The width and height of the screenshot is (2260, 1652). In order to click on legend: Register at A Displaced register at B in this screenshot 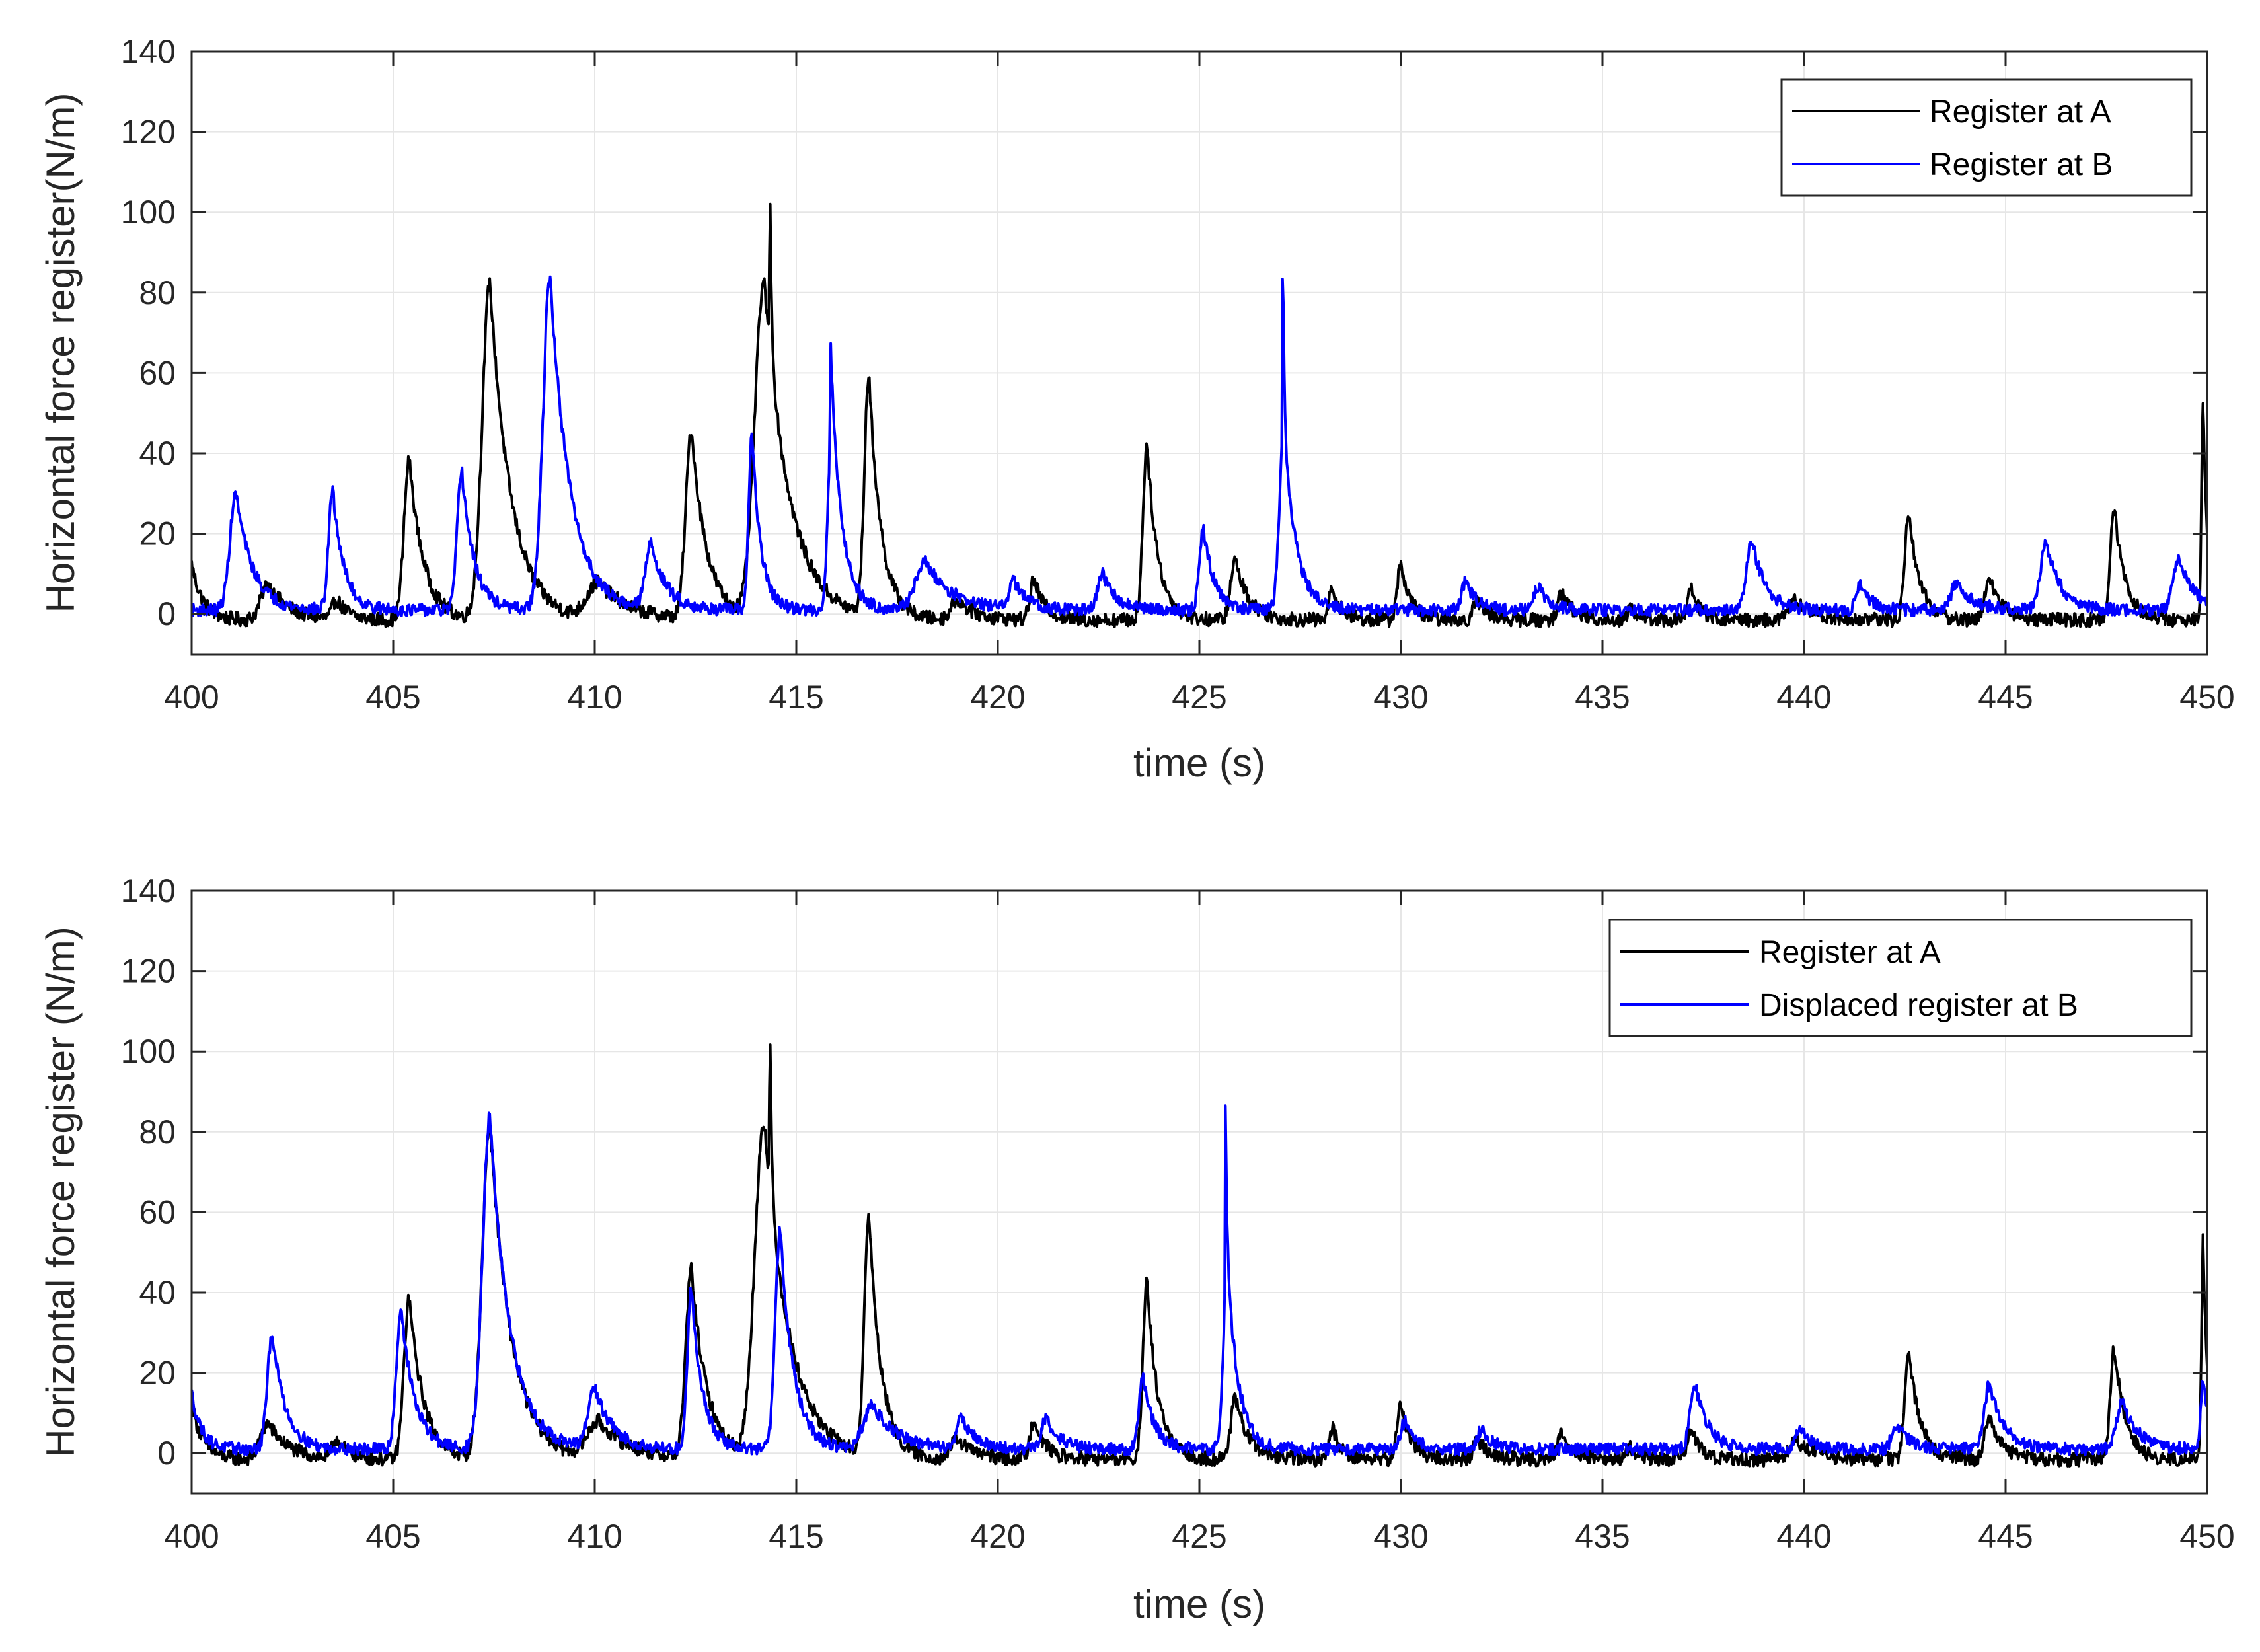, I will do `click(1900, 978)`.